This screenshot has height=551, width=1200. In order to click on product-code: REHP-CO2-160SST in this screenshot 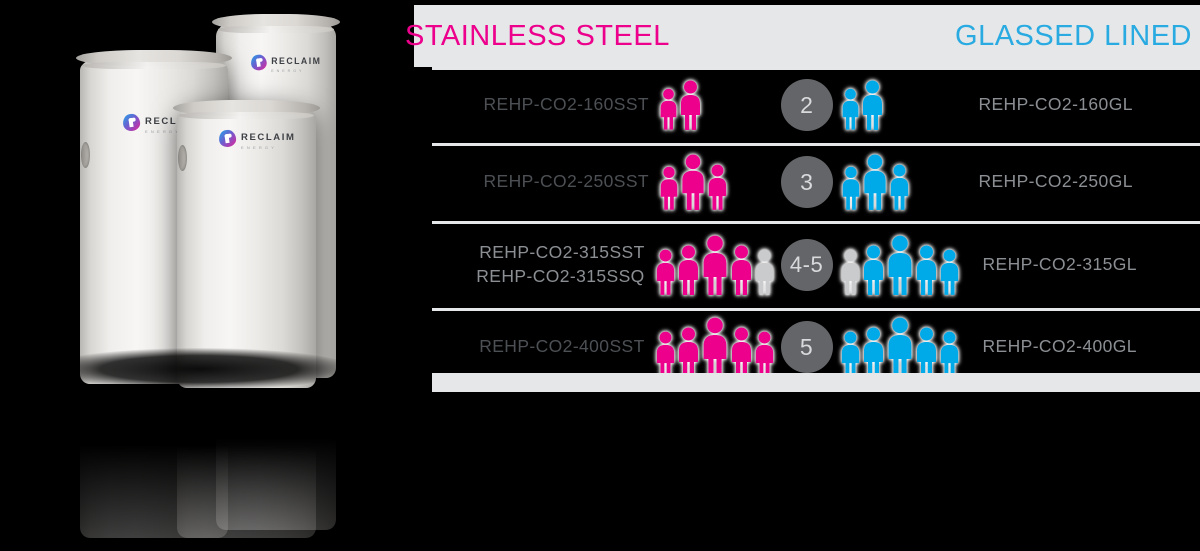, I will do `click(566, 104)`.